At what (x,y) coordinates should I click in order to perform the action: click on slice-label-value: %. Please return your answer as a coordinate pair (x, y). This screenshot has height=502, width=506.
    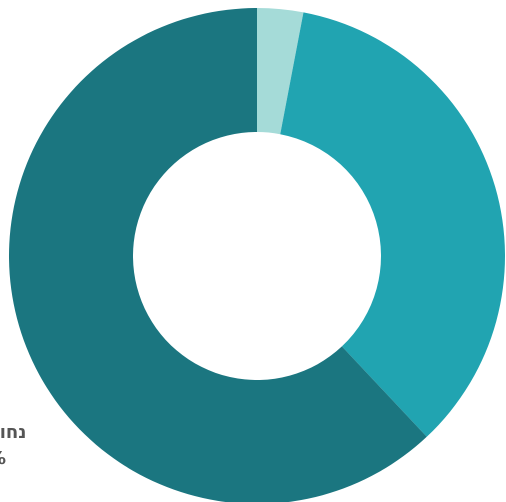
    Looking at the image, I should click on (32, 459).